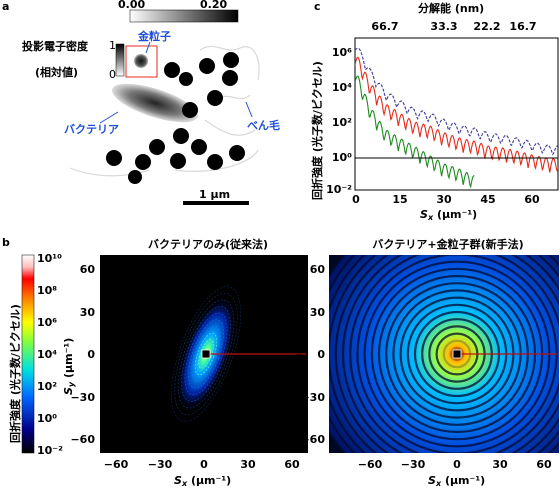  What do you see at coordinates (214, 194) in the screenshot?
I see `scale-bar-label: 1 μm` at bounding box center [214, 194].